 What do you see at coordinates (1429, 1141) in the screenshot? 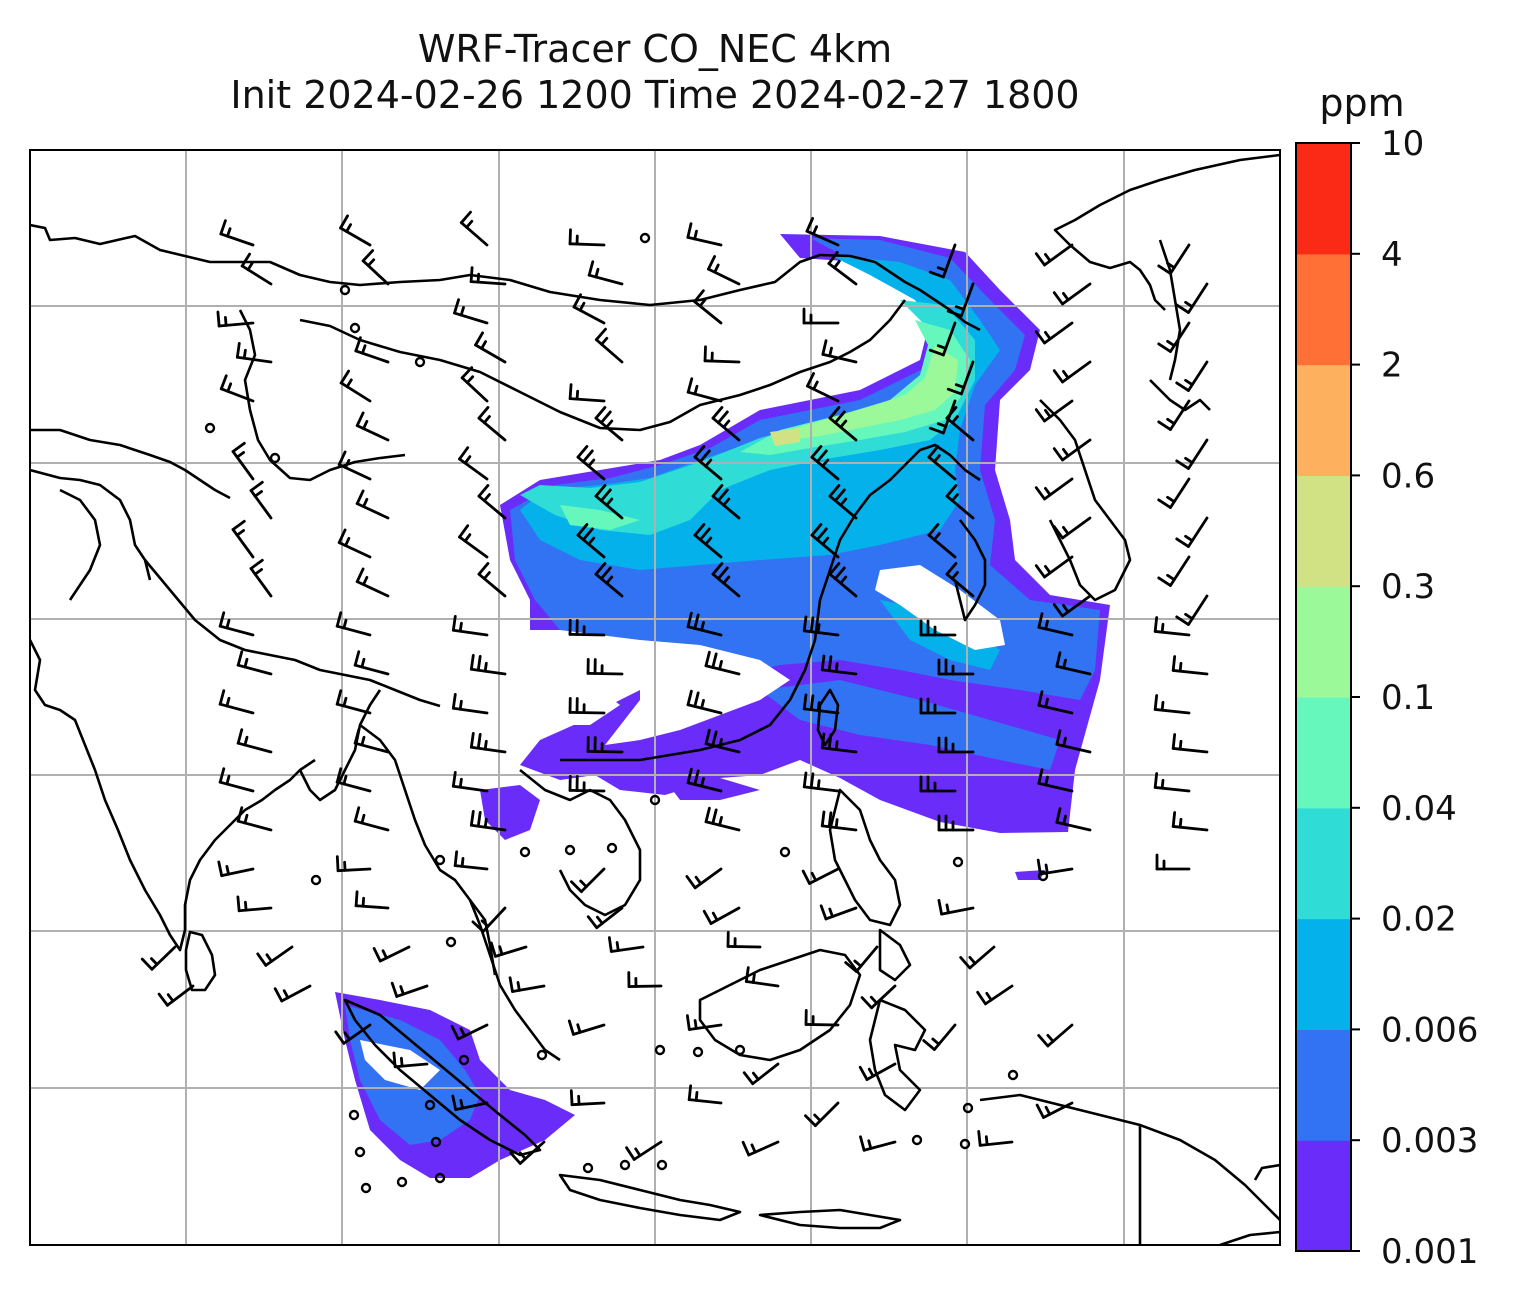
I see `colorbar-tick-label: 0.003` at bounding box center [1429, 1141].